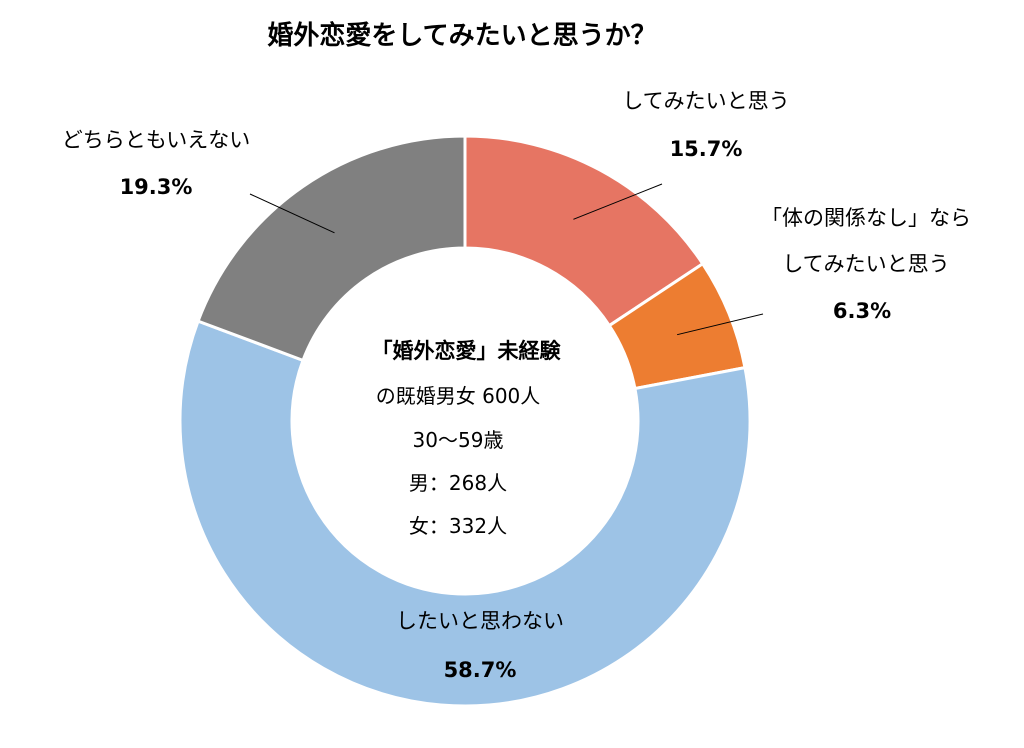 This screenshot has width=1024, height=748. I want to click on leader-lines, so click(506, 259).